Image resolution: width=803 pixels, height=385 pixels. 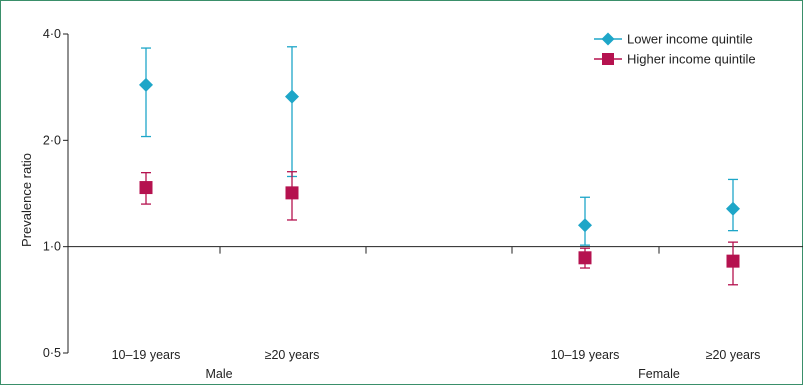 I want to click on y-tick-label: 4·0, so click(x=52, y=34).